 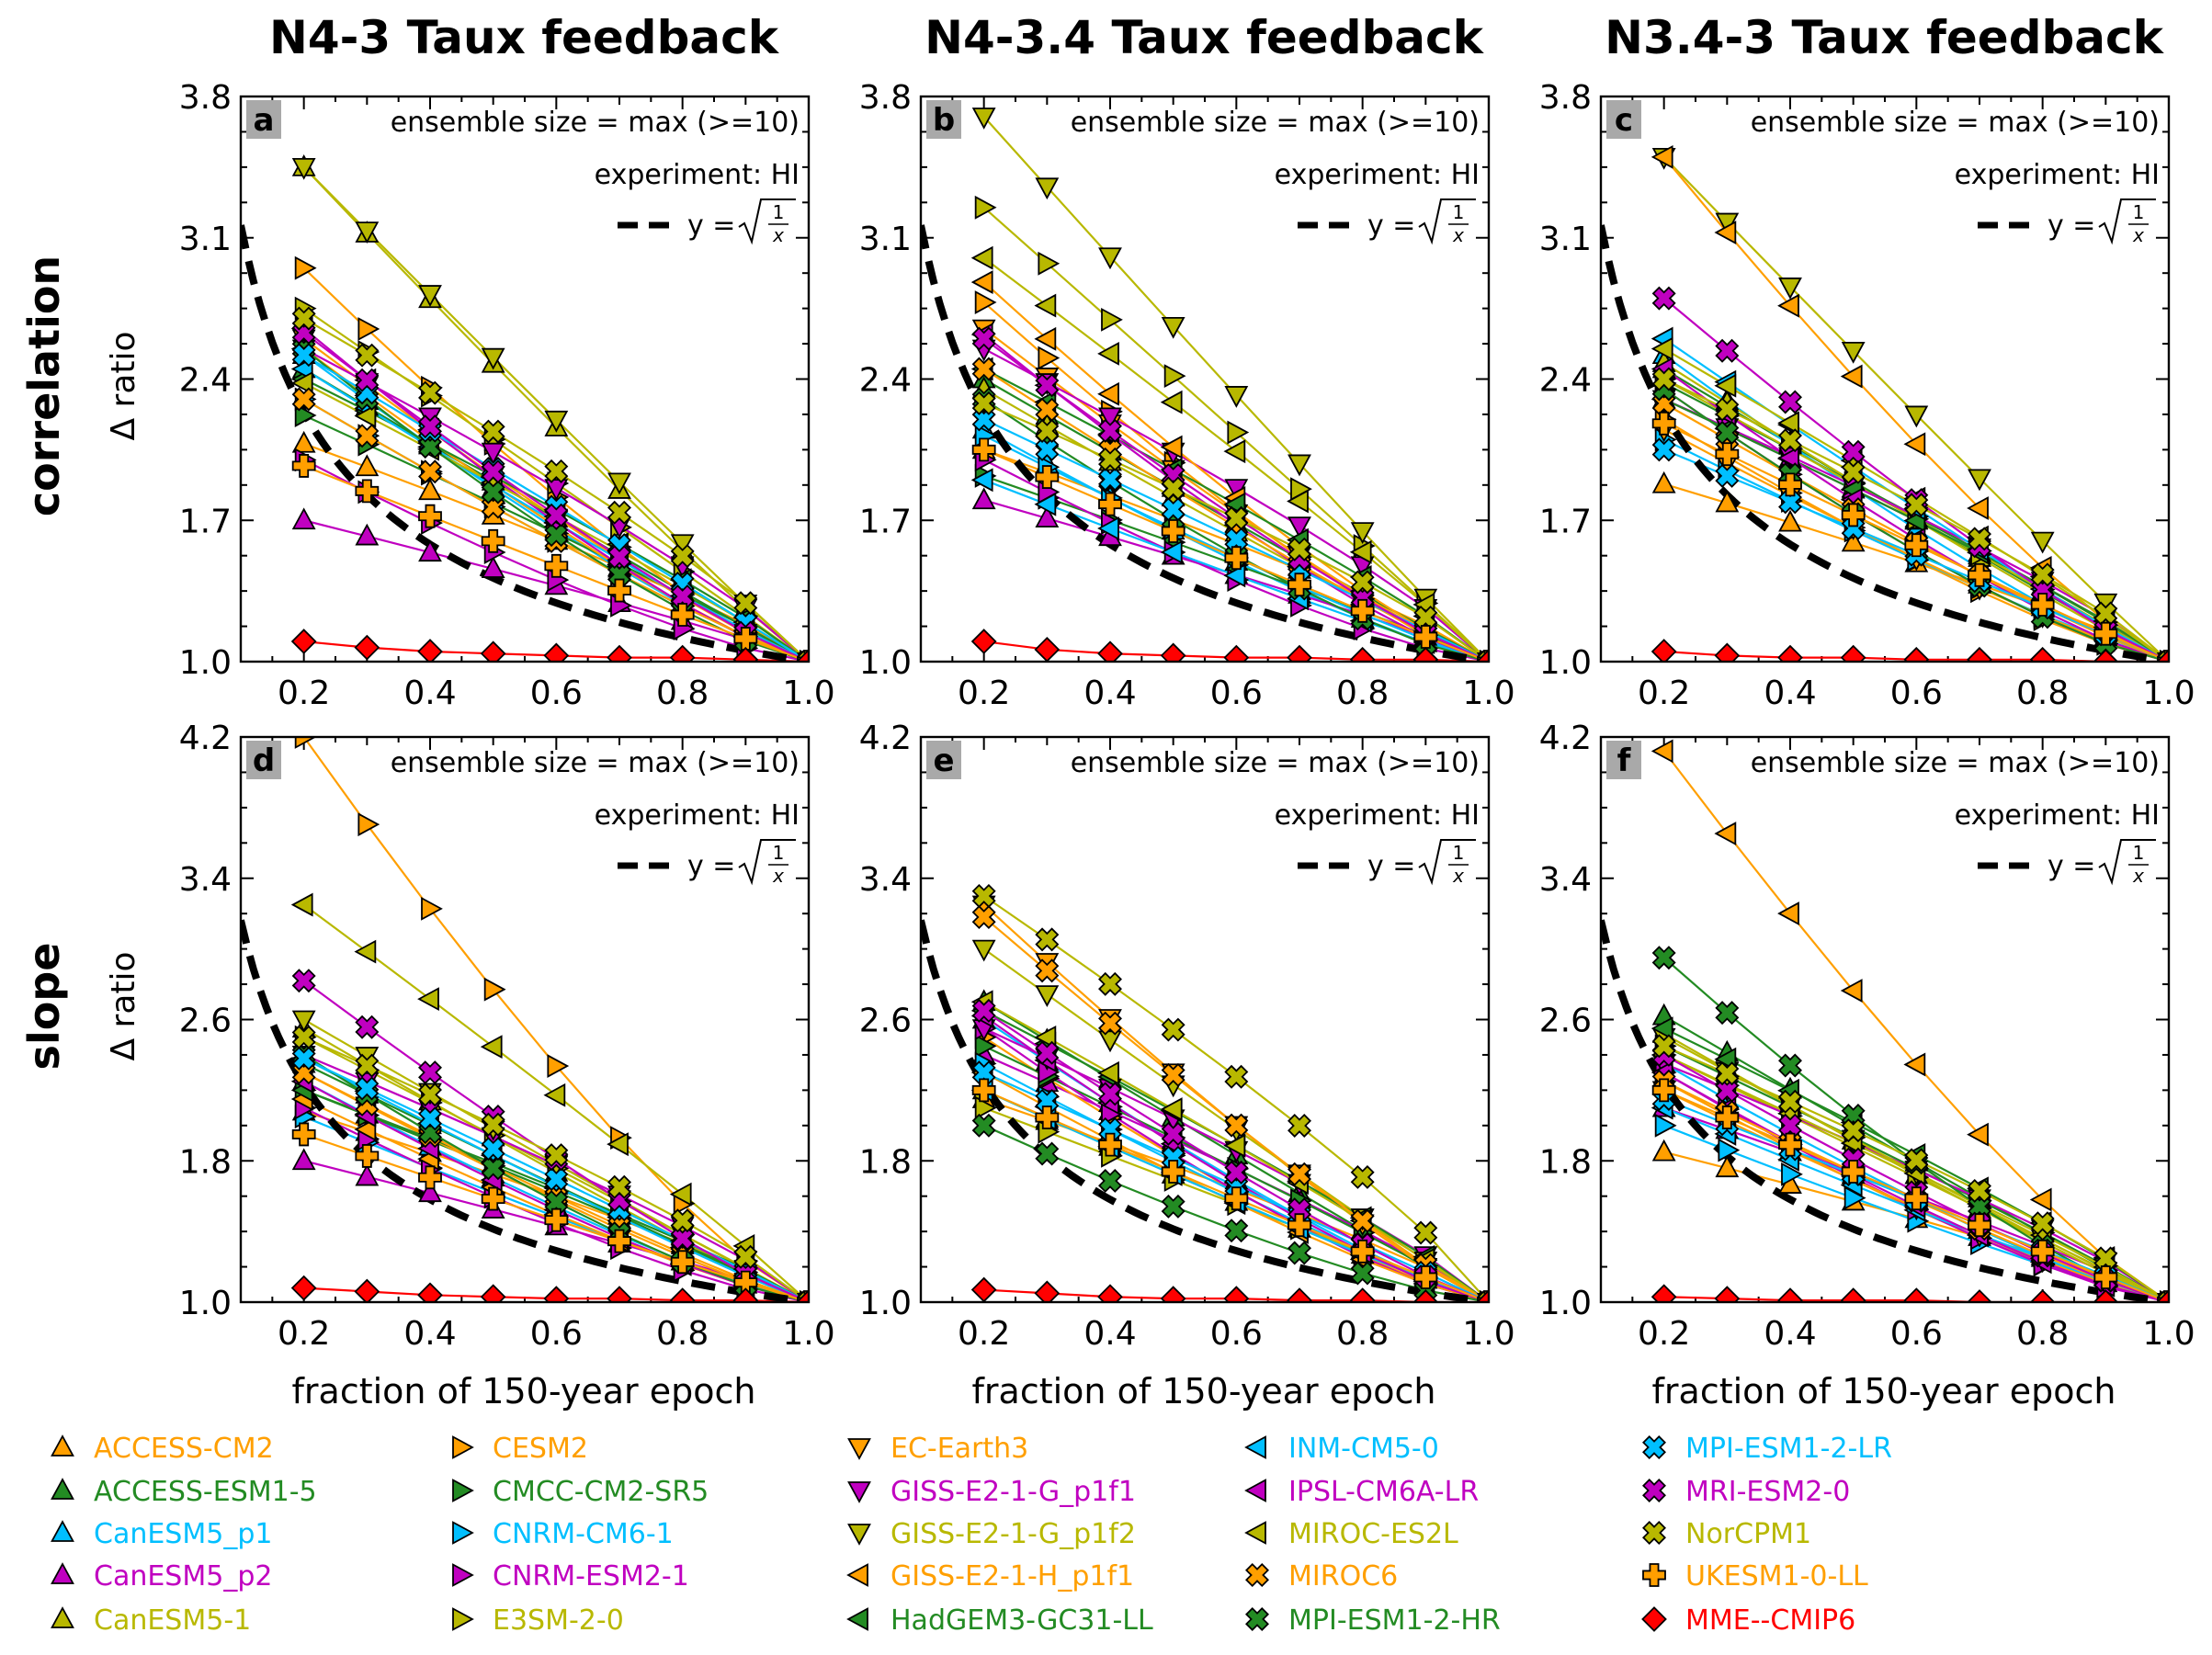 I want to click on legend-marker-giss-e2-1-g-p1f2, so click(x=859, y=1535).